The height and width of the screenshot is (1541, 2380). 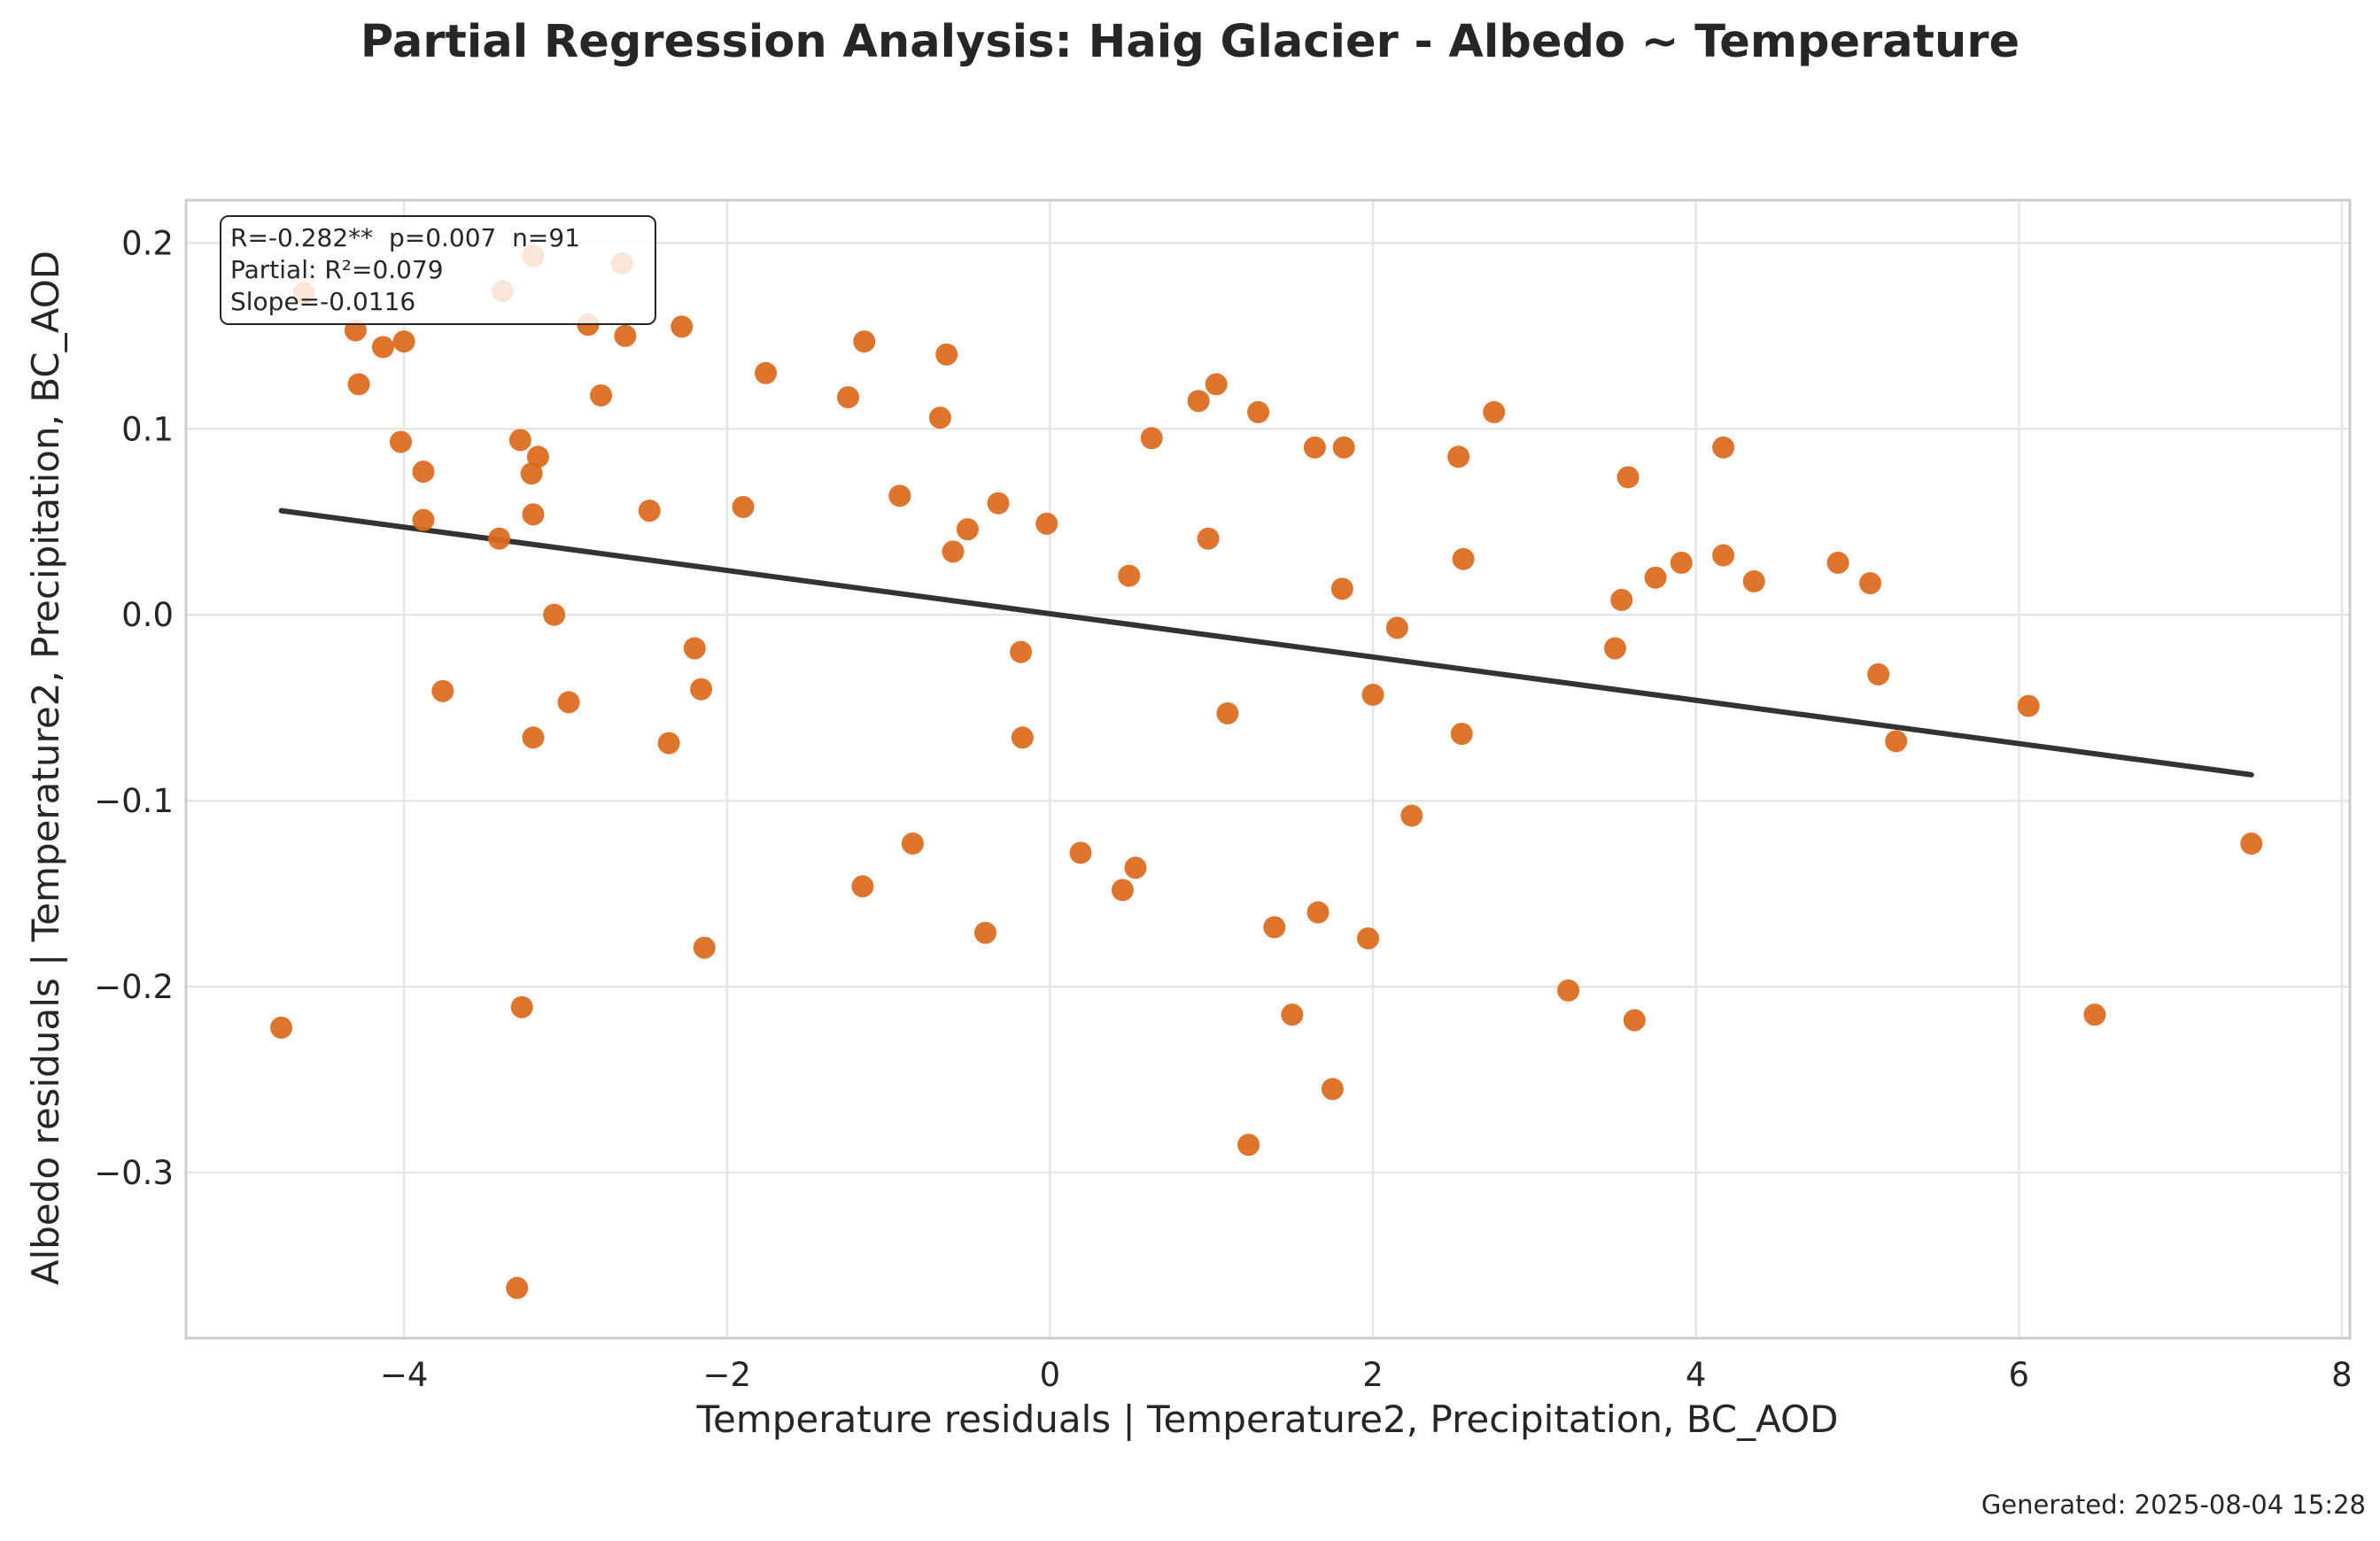 What do you see at coordinates (1050, 1375) in the screenshot?
I see `x-tick-label: 0` at bounding box center [1050, 1375].